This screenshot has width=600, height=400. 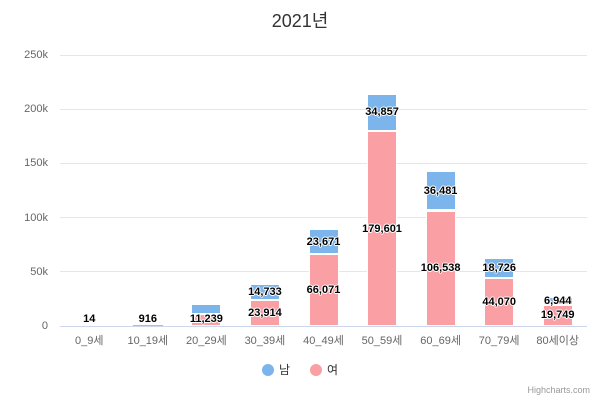 I want to click on y-axis-label: 200k, so click(x=36, y=109).